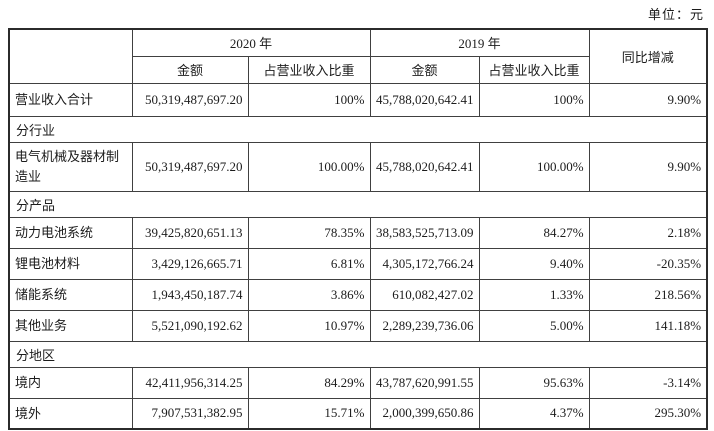  I want to click on ratio-2019: 84.27%, so click(534, 232).